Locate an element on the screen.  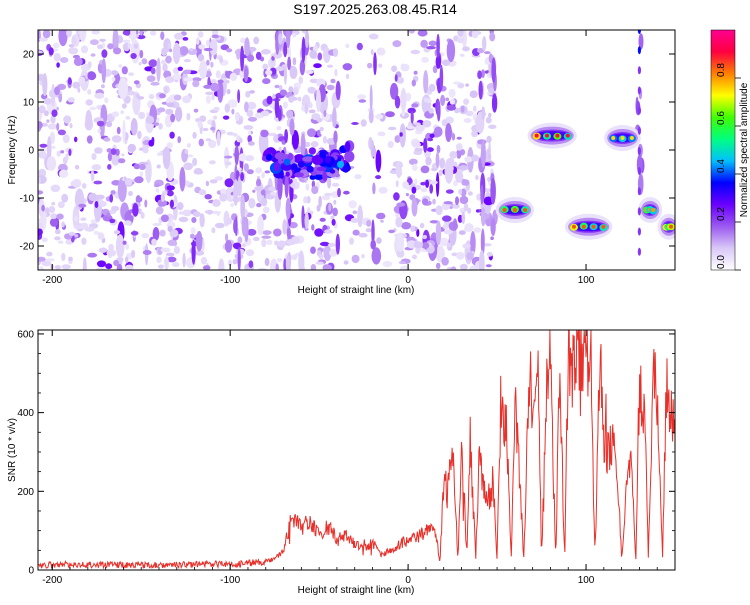
colorbar-tick-label: 0.0 is located at coordinates (721, 262).